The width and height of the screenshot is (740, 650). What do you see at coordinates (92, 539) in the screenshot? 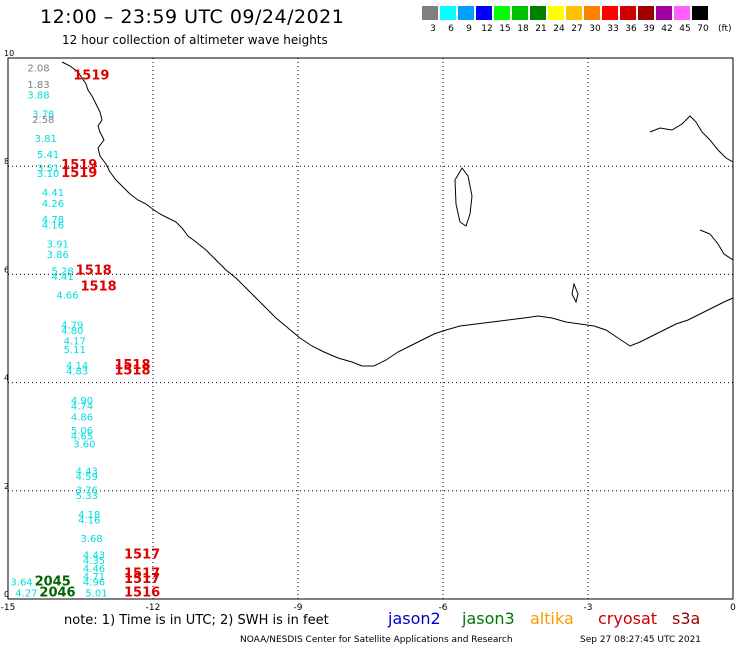
I see `wave-height-value: 3.68` at bounding box center [92, 539].